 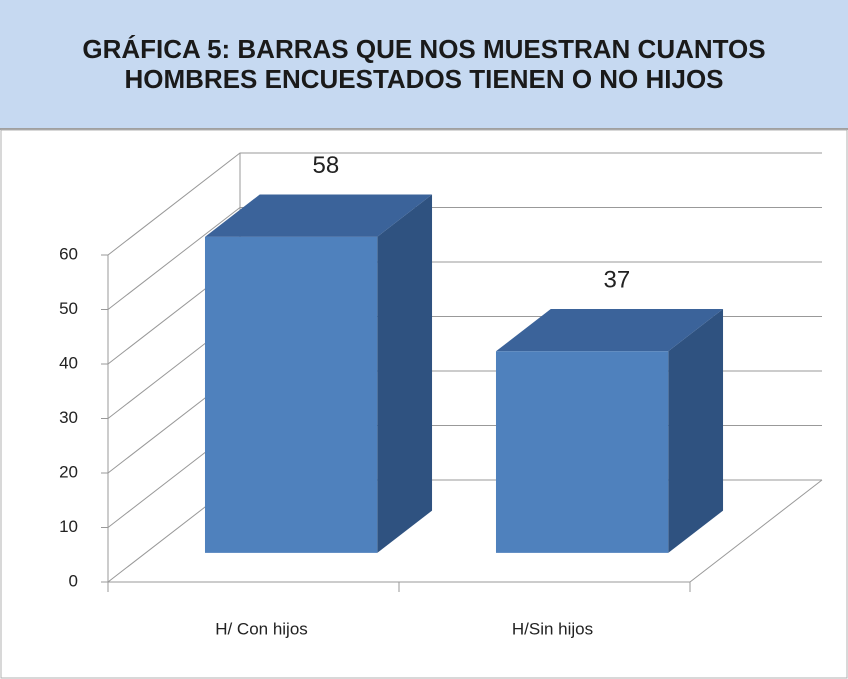 What do you see at coordinates (68, 308) in the screenshot?
I see `y-tick-label: 50` at bounding box center [68, 308].